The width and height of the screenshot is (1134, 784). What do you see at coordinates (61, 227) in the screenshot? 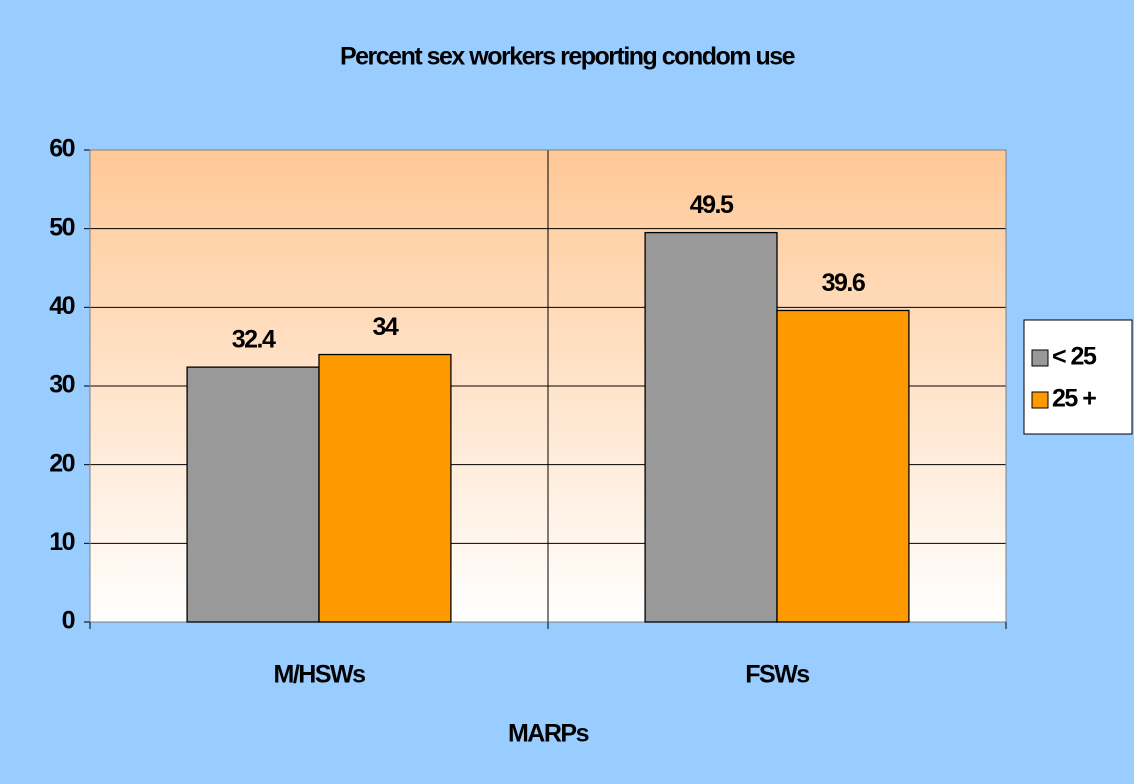
I see `y-tick-label: 50` at bounding box center [61, 227].